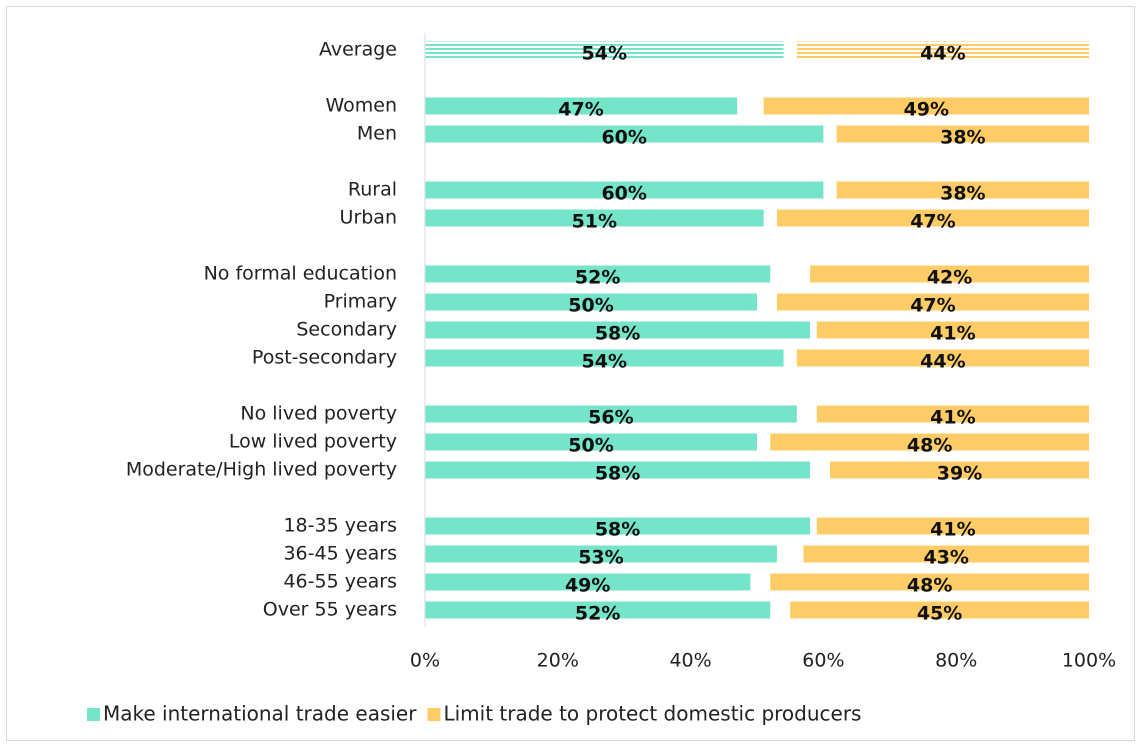 The height and width of the screenshot is (747, 1141). Describe the element at coordinates (939, 614) in the screenshot. I see `value-label: 45%` at that location.